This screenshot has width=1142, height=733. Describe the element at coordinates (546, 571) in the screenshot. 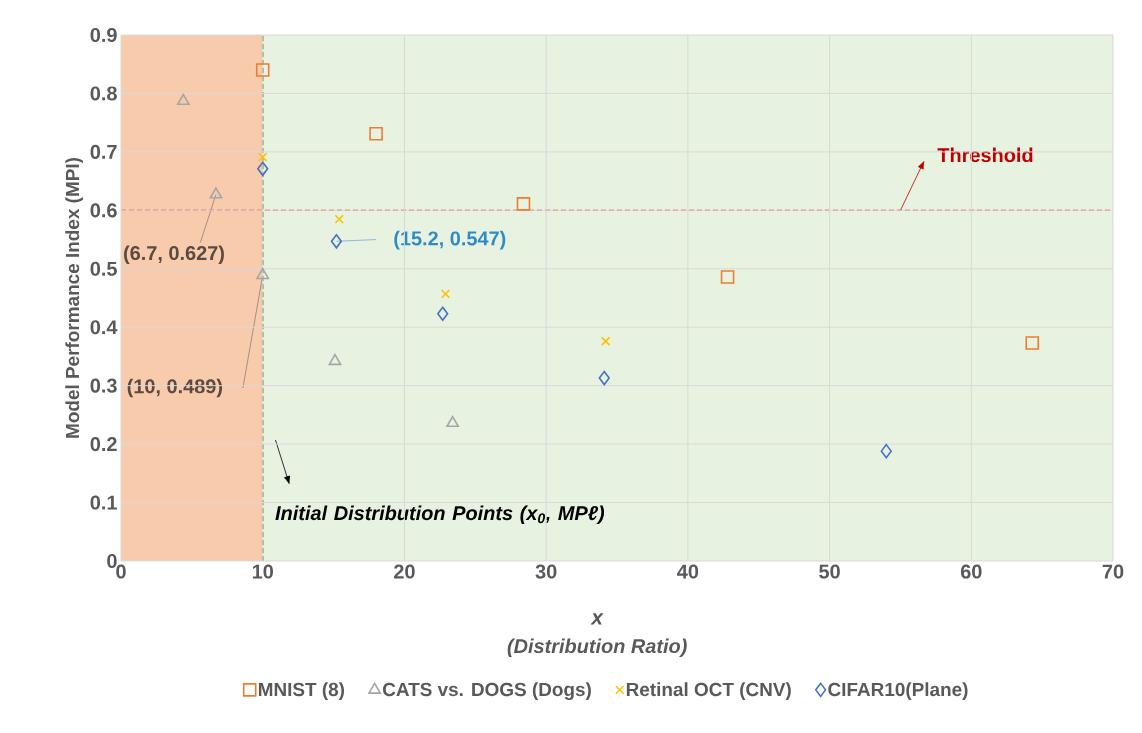

I see `x-tick-label: 30` at that location.